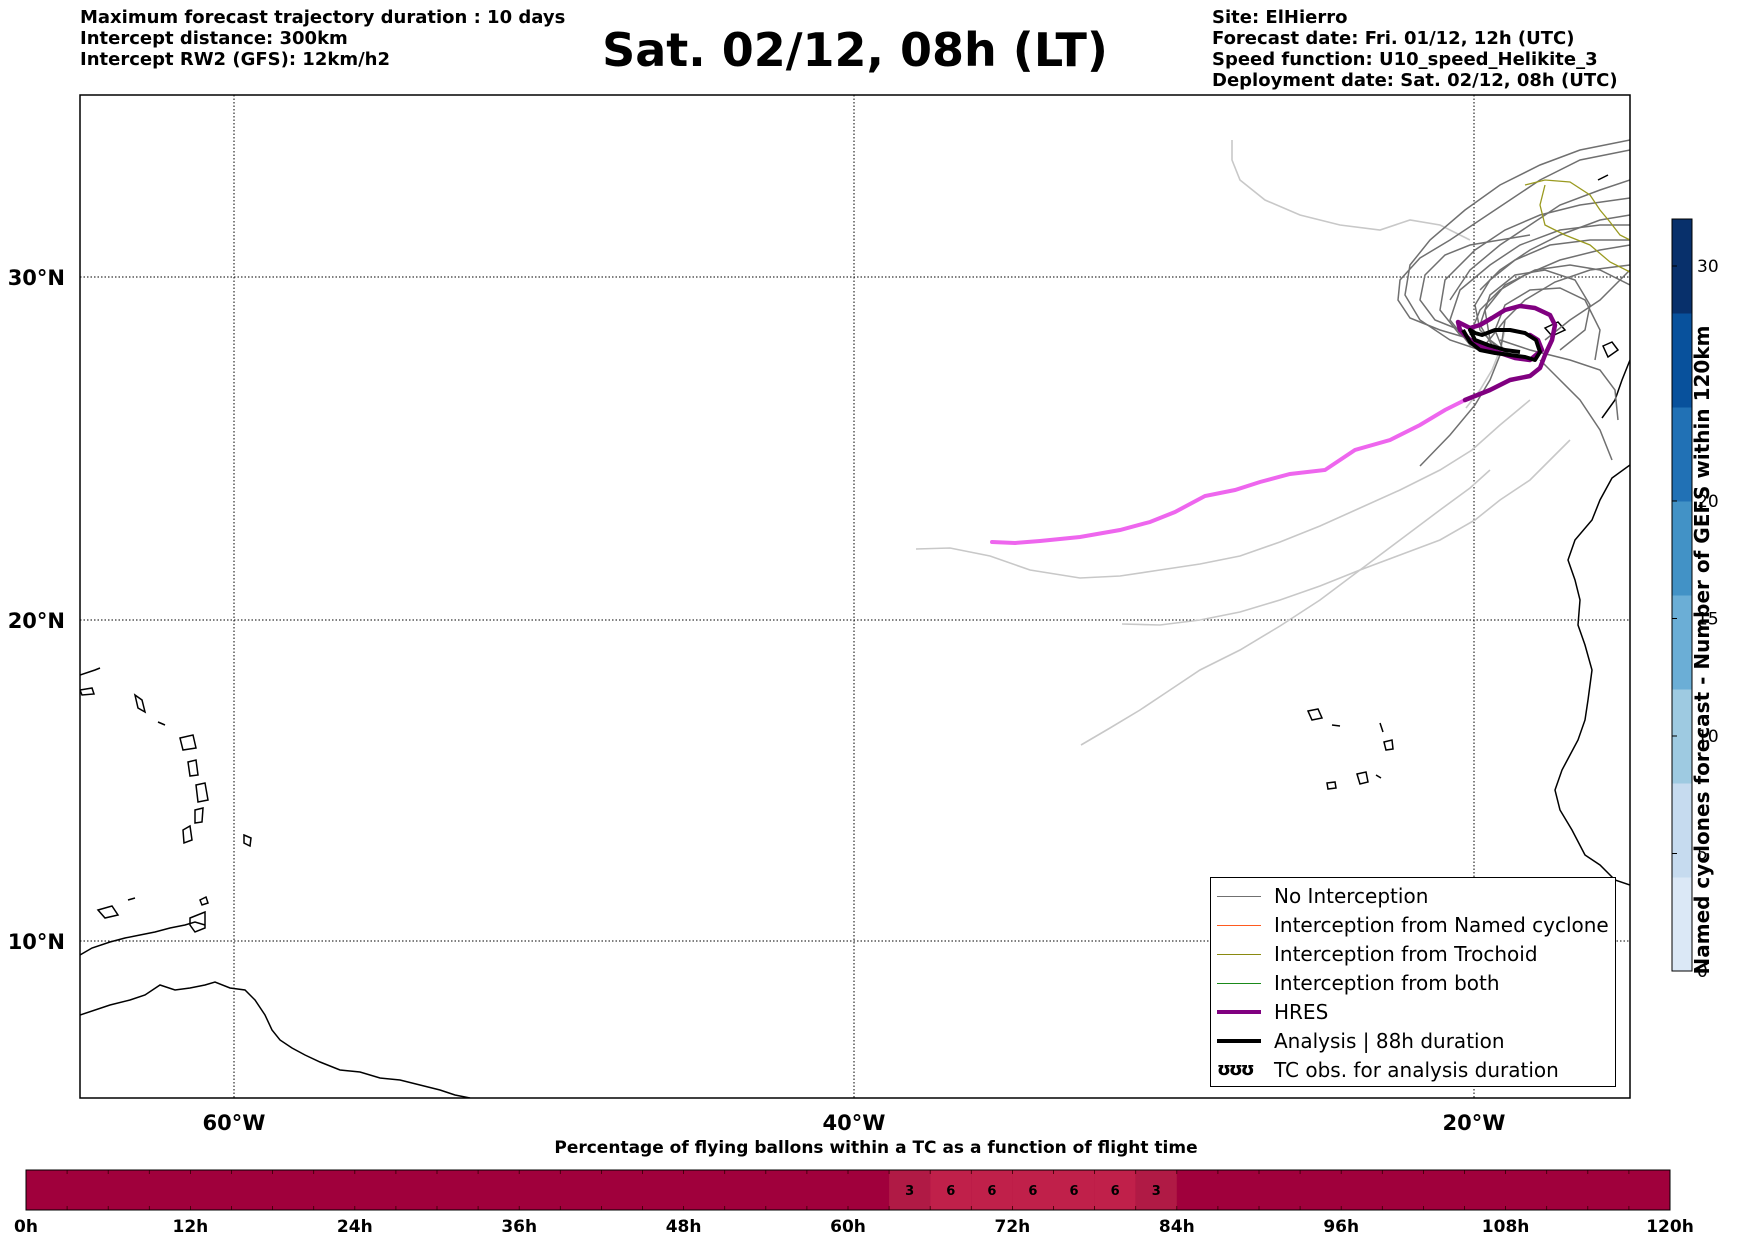  What do you see at coordinates (1351, 896) in the screenshot?
I see `legend-label: No Interception` at bounding box center [1351, 896].